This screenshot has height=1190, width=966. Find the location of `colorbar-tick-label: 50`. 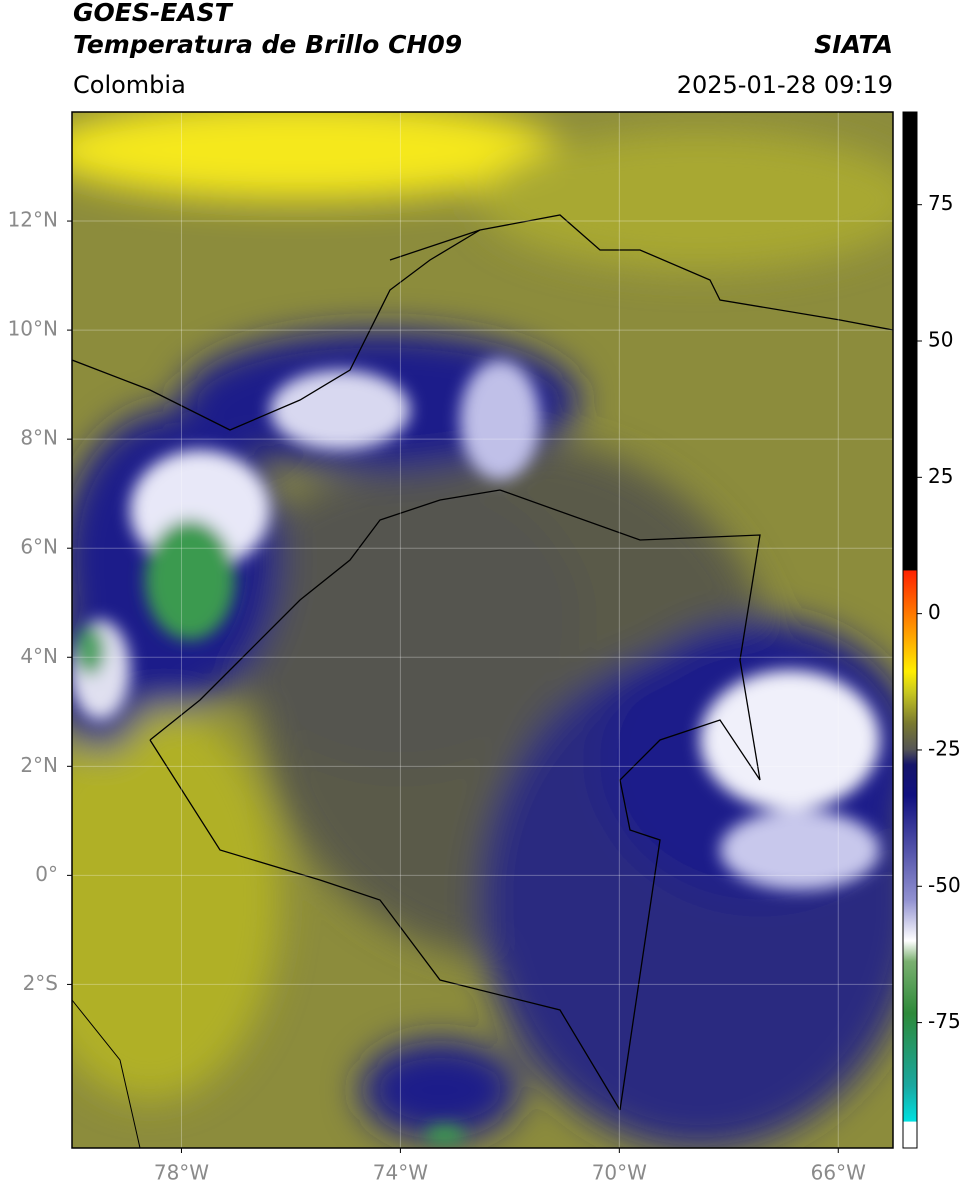

colorbar-tick-label: 50 is located at coordinates (940, 340).